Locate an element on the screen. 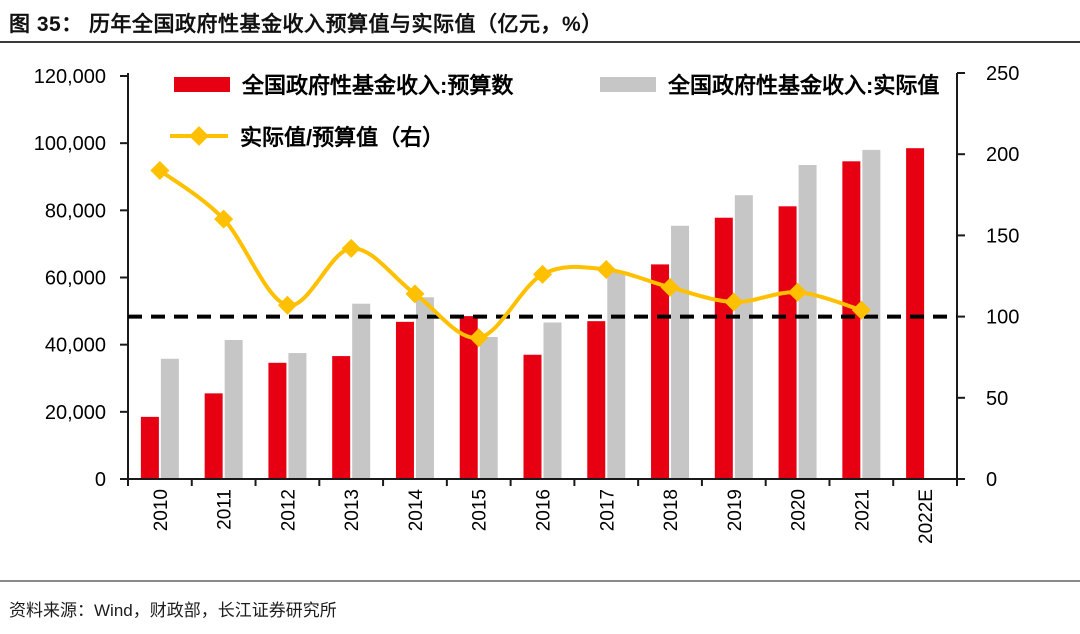 The image size is (1080, 634). bar-budget-2010 is located at coordinates (149, 447).